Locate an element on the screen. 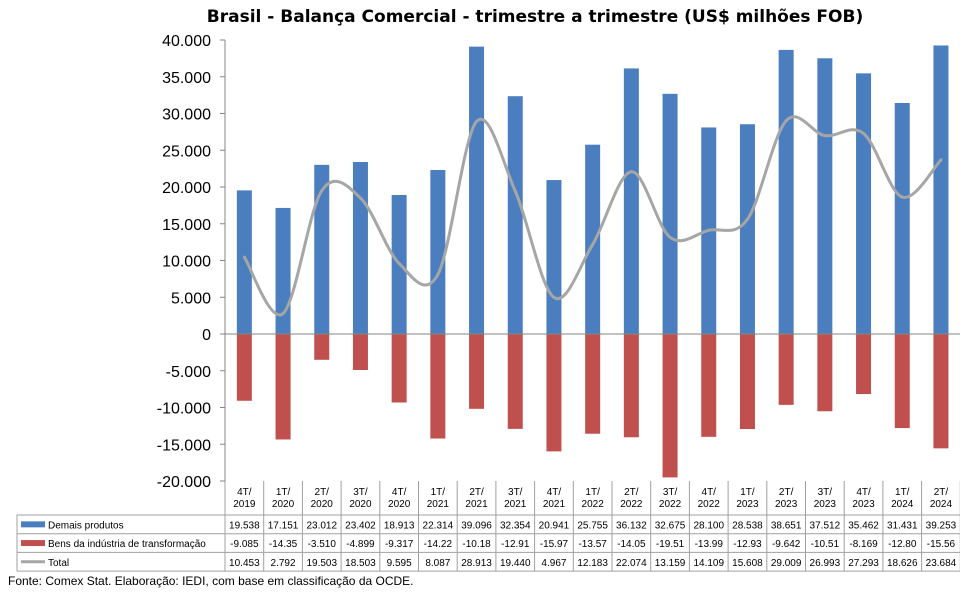 This screenshot has width=960, height=594. category-label: 1T/2024 is located at coordinates (902, 498).